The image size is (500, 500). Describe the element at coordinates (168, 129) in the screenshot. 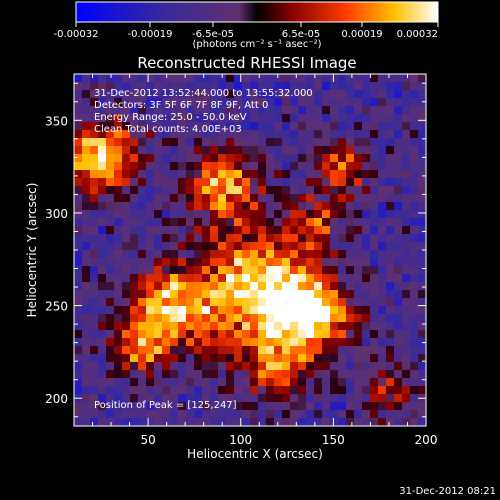

I see `annotation-clean-counts: Clean Total counts: 4.00E+03` at that location.